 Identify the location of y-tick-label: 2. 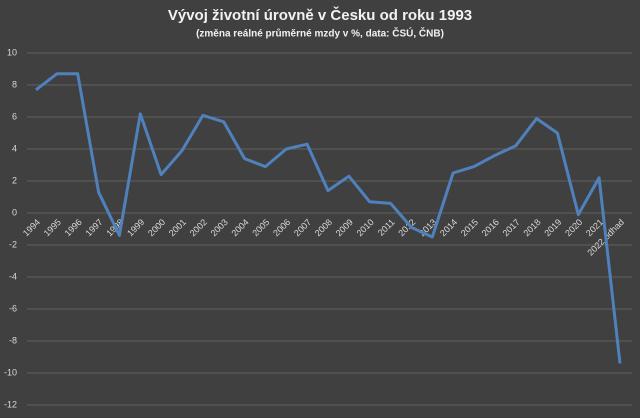
(14, 180).